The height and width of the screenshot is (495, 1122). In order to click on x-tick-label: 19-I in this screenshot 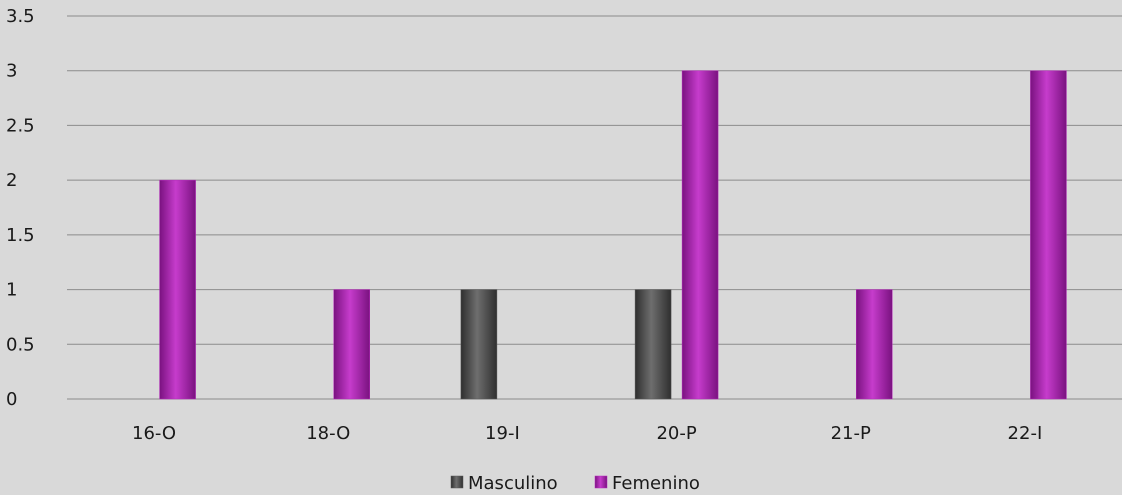, I will do `click(502, 433)`.